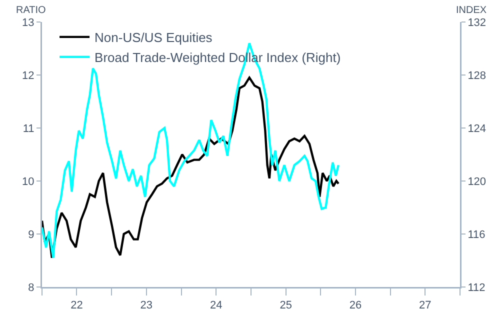 The width and height of the screenshot is (500, 313). Describe the element at coordinates (28, 182) in the screenshot. I see `y-tick-label: 10` at that location.